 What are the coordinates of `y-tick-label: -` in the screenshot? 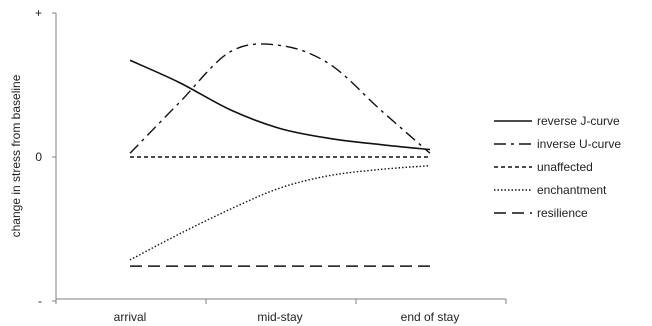 It's located at (40, 301).